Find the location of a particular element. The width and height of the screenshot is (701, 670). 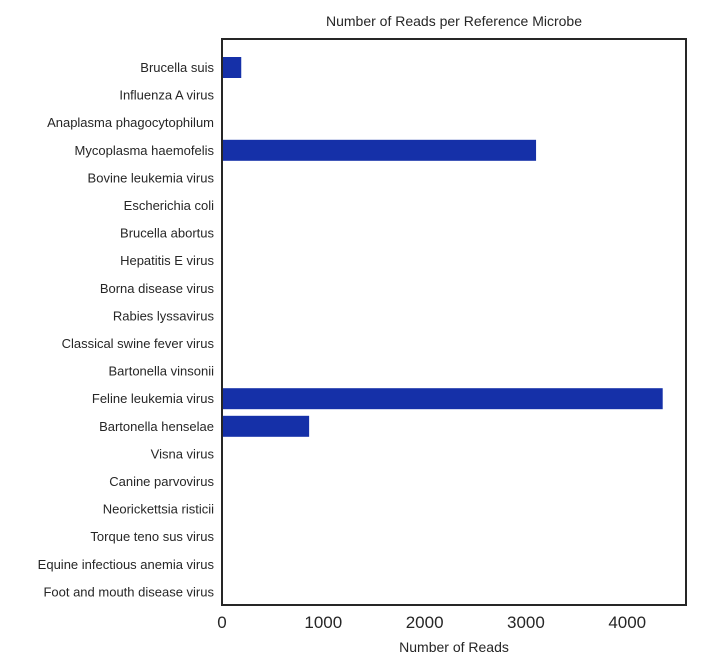

x-axis-ticks: 0 1000 2000 3000 4000 is located at coordinates (431, 622).